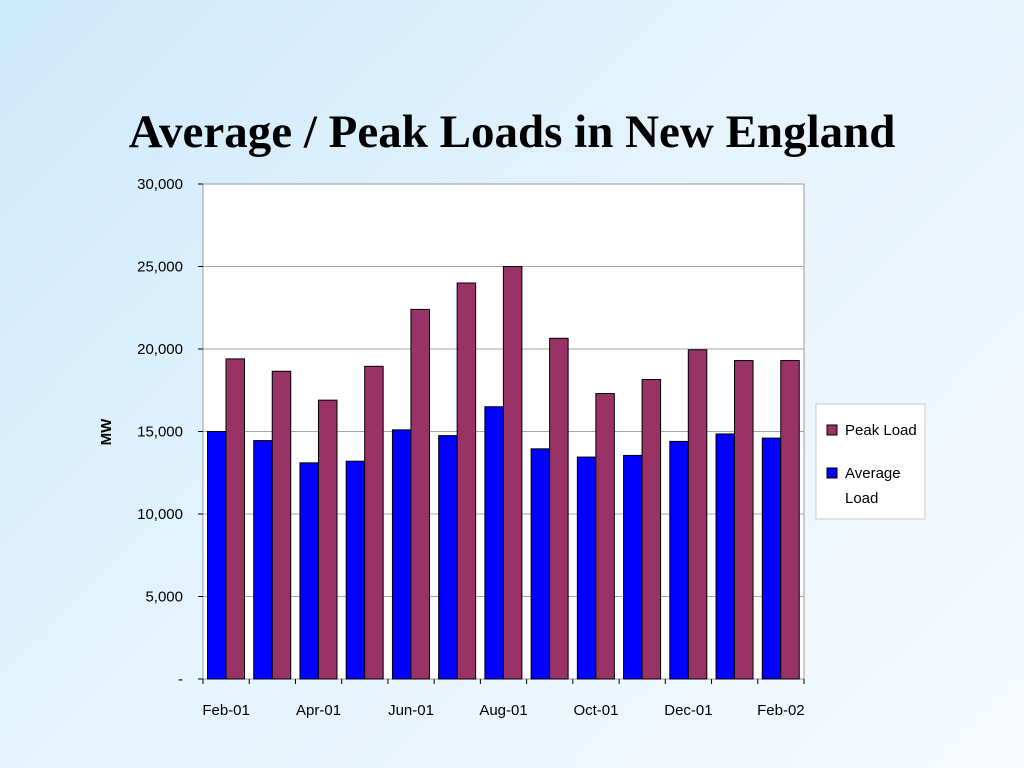 The width and height of the screenshot is (1024, 768). I want to click on y-tick-label: 20,000, so click(160, 349).